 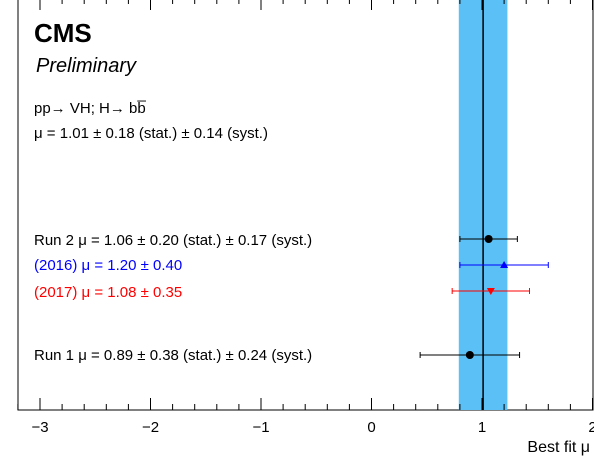 What do you see at coordinates (484, 297) in the screenshot?
I see `data-points-layer` at bounding box center [484, 297].